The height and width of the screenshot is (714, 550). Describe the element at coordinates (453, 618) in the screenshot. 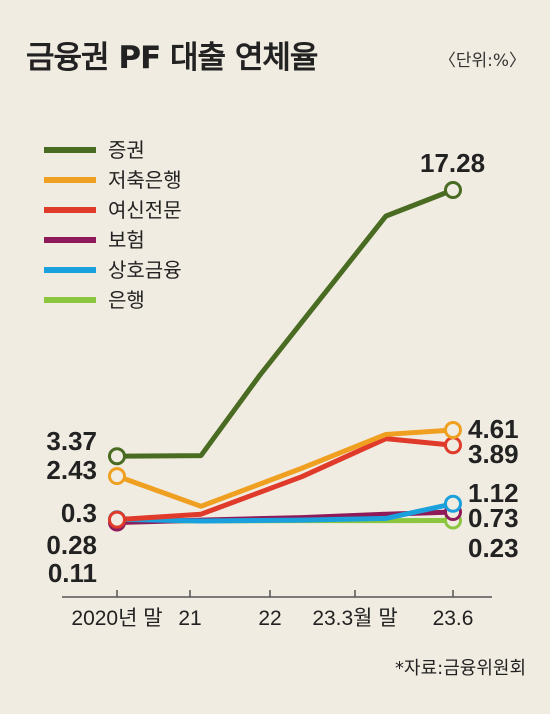

I see `x-tick-label: 23.6` at that location.